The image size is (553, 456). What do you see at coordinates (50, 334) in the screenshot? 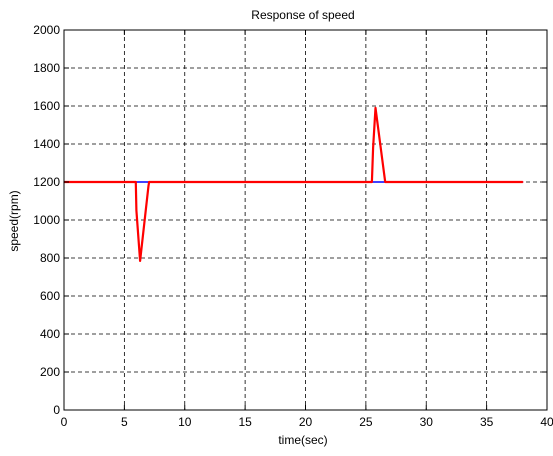
I see `y-tick-label: 400` at bounding box center [50, 334].